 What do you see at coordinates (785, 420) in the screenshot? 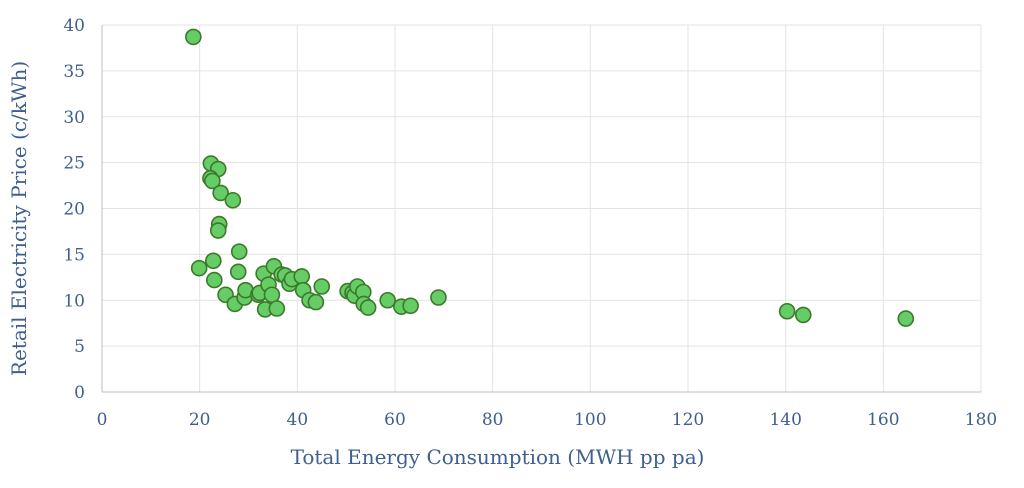
I see `x-tick-label: 140` at bounding box center [785, 420].